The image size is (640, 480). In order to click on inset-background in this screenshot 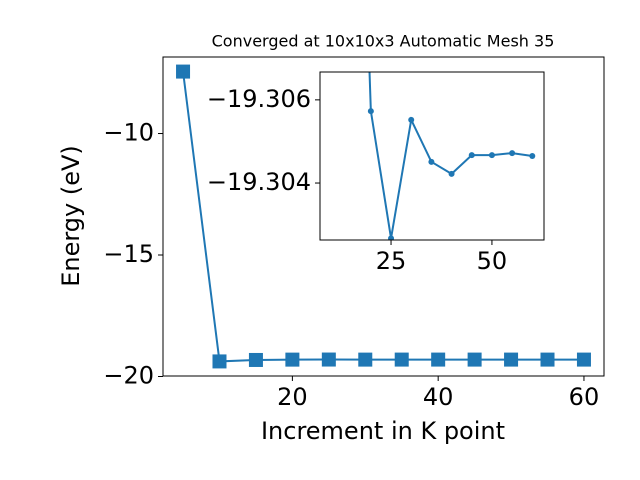, I will do `click(432, 156)`.